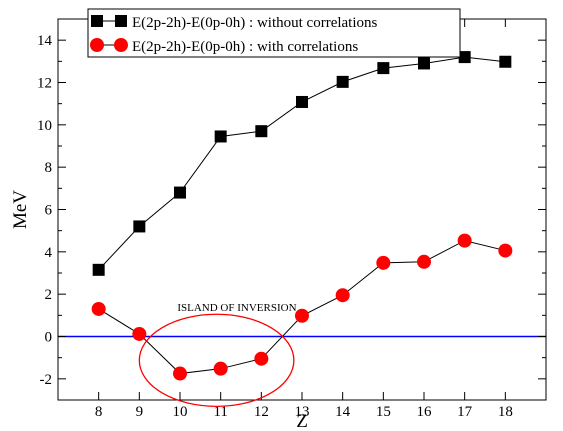  I want to click on legend-entry-without-correlations: E(2p-2h)-E(0p-0h) : without correlations, so click(234, 23).